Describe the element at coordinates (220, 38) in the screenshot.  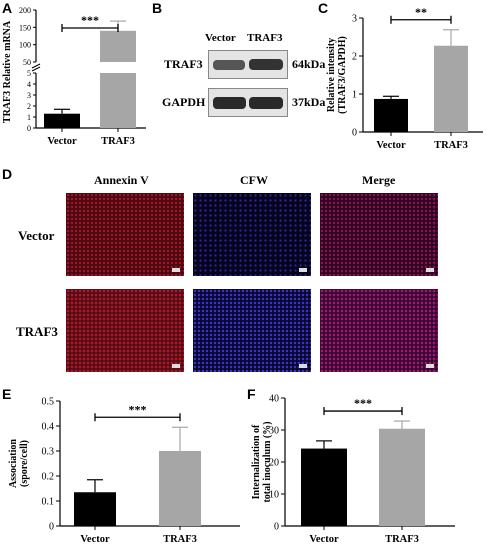
I see `wb-col-vector: Vector` at that location.